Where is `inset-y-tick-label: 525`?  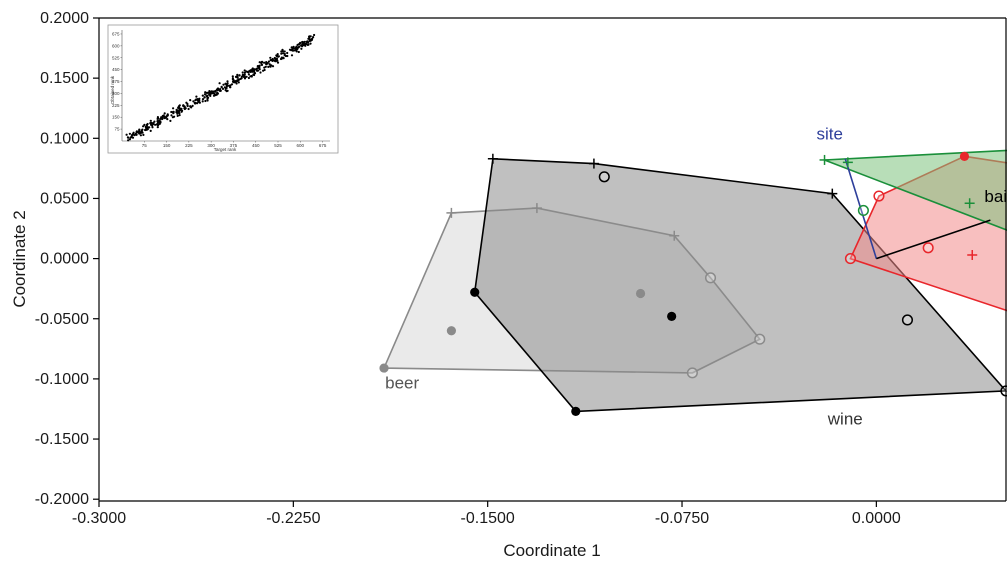 inset-y-tick-label: 525 is located at coordinates (116, 57).